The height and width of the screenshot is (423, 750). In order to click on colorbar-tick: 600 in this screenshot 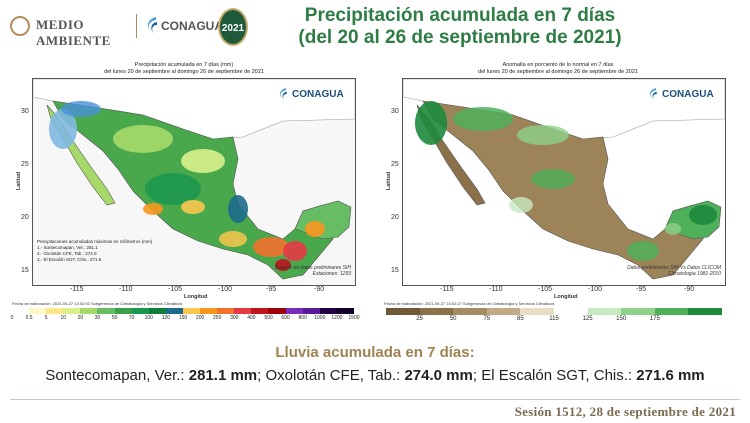, I will do `click(285, 318)`.